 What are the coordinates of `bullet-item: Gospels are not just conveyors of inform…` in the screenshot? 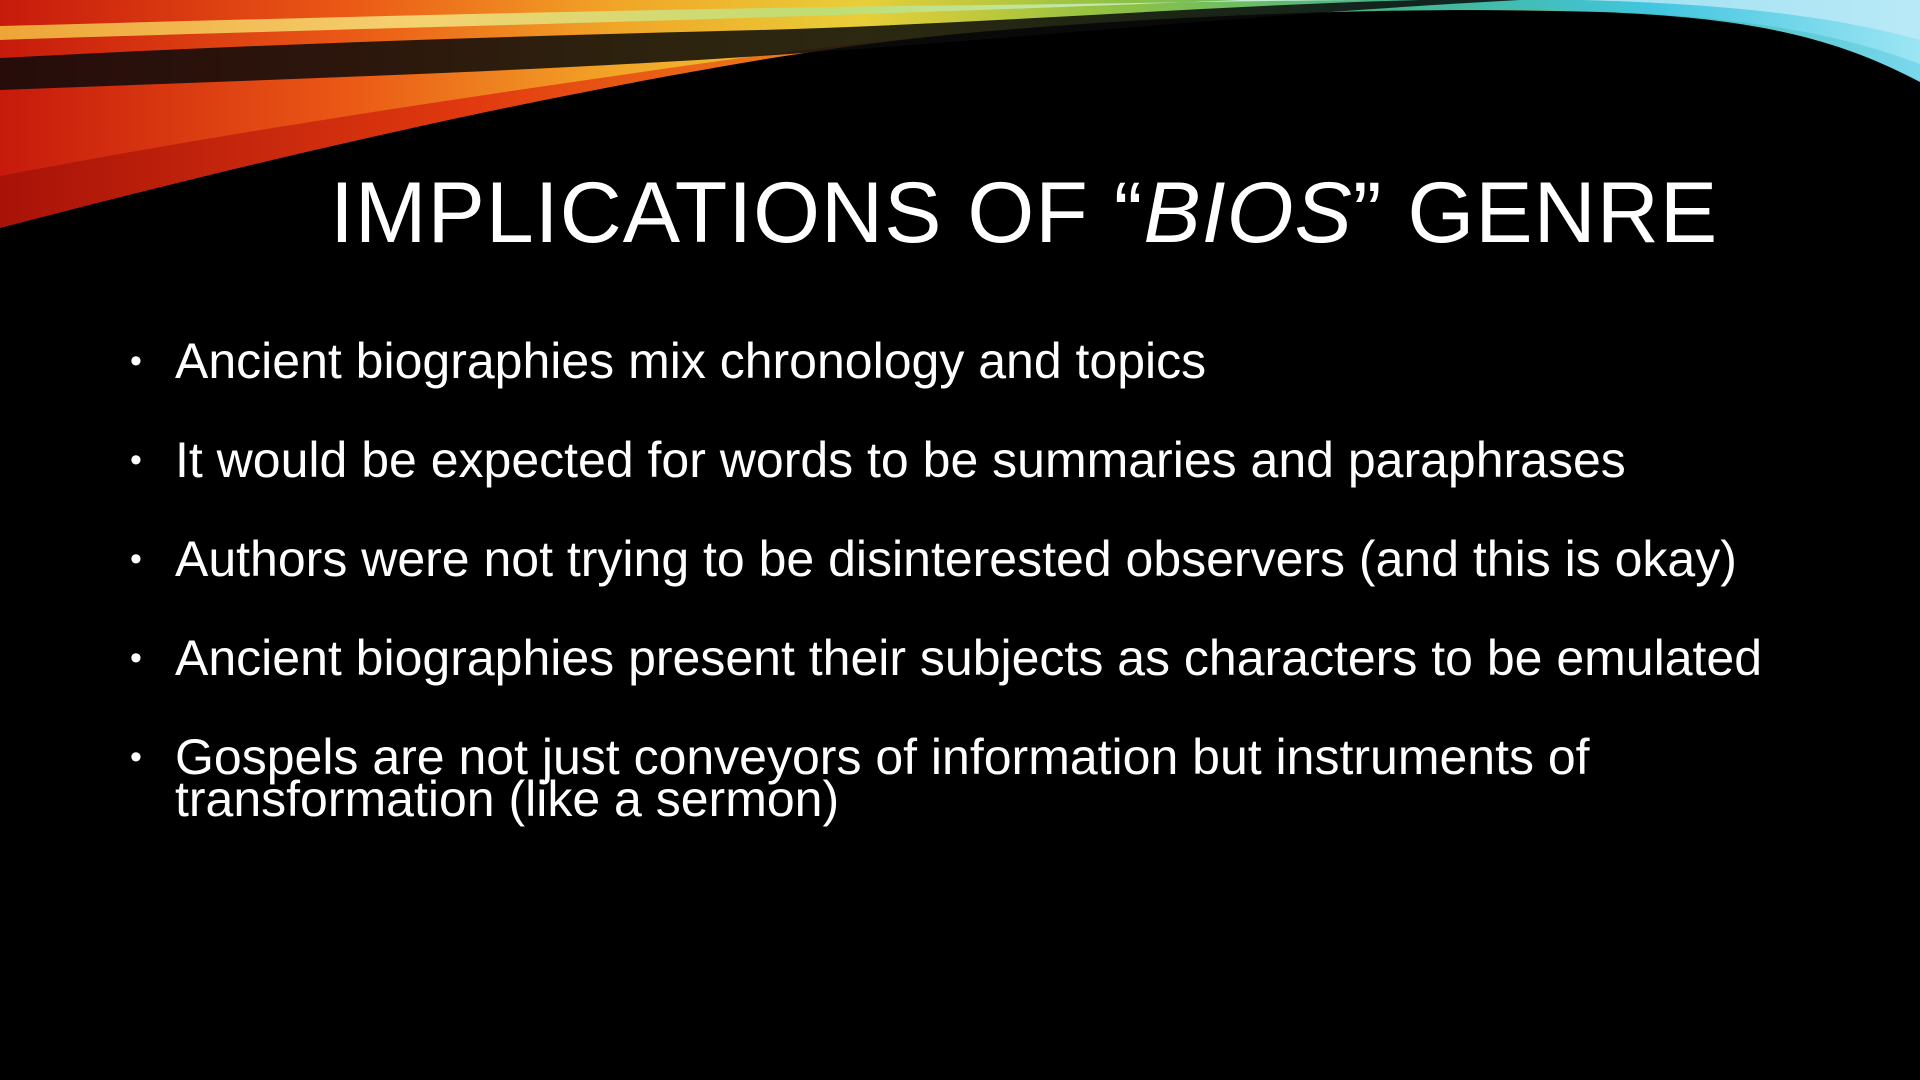 It's located at (960, 778).